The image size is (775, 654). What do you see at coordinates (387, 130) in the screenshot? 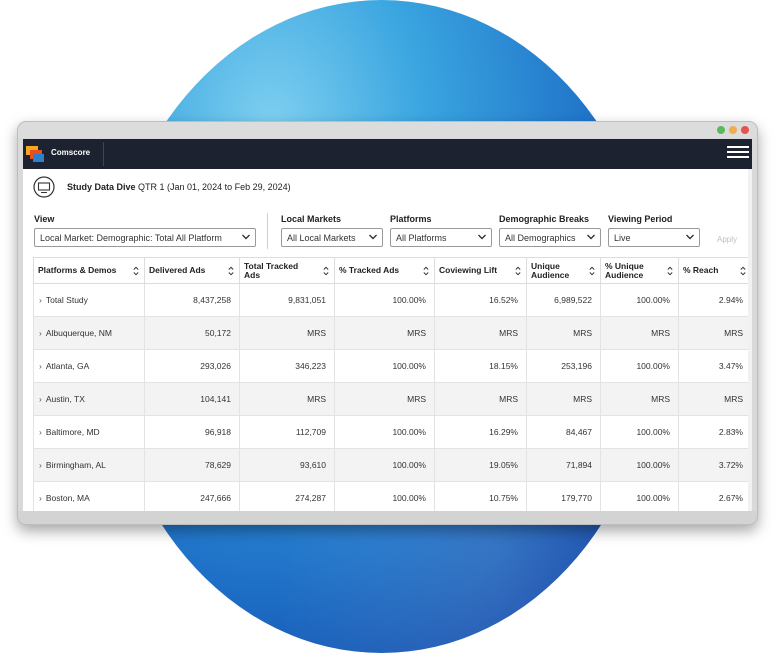
I see `window-titlebar` at bounding box center [387, 130].